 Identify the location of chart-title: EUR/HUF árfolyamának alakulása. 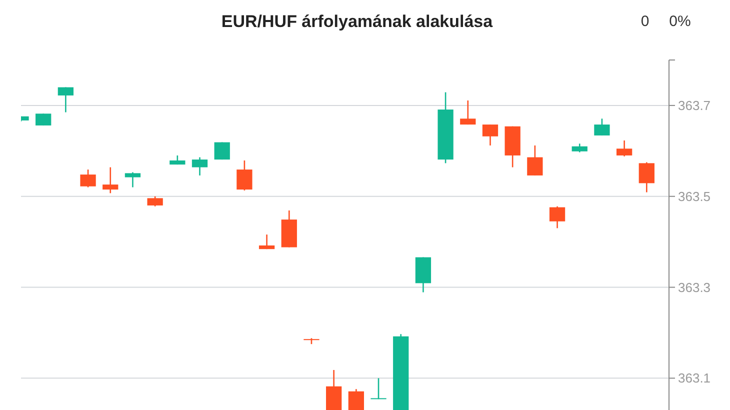
(357, 21).